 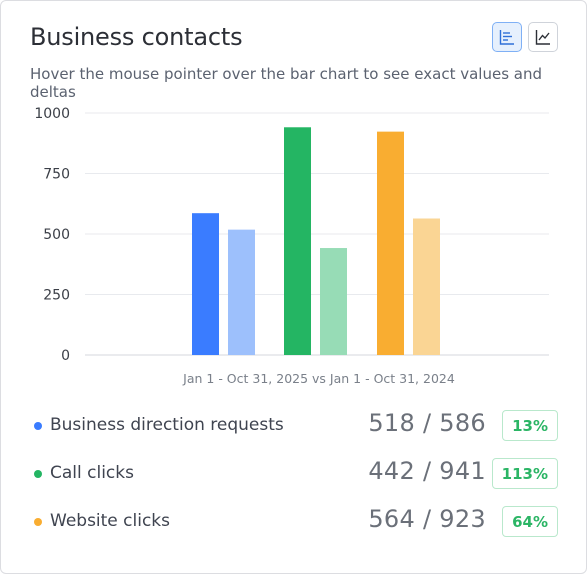 I want to click on y-tick-label: 500, so click(x=56, y=235).